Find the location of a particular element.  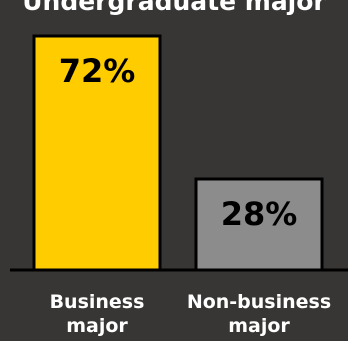

category-label-business: Business major is located at coordinates (97, 314).